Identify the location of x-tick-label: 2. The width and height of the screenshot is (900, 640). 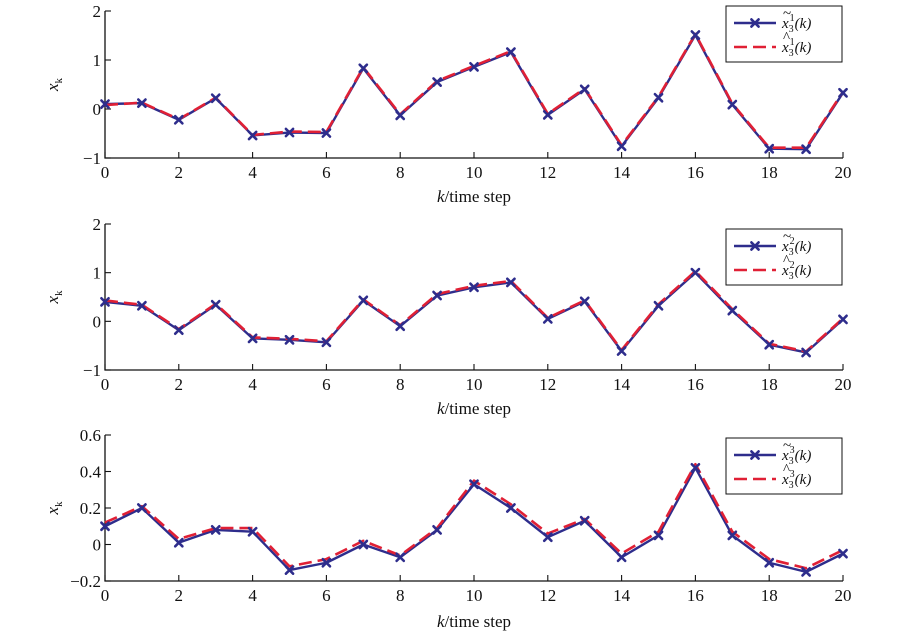
(179, 595).